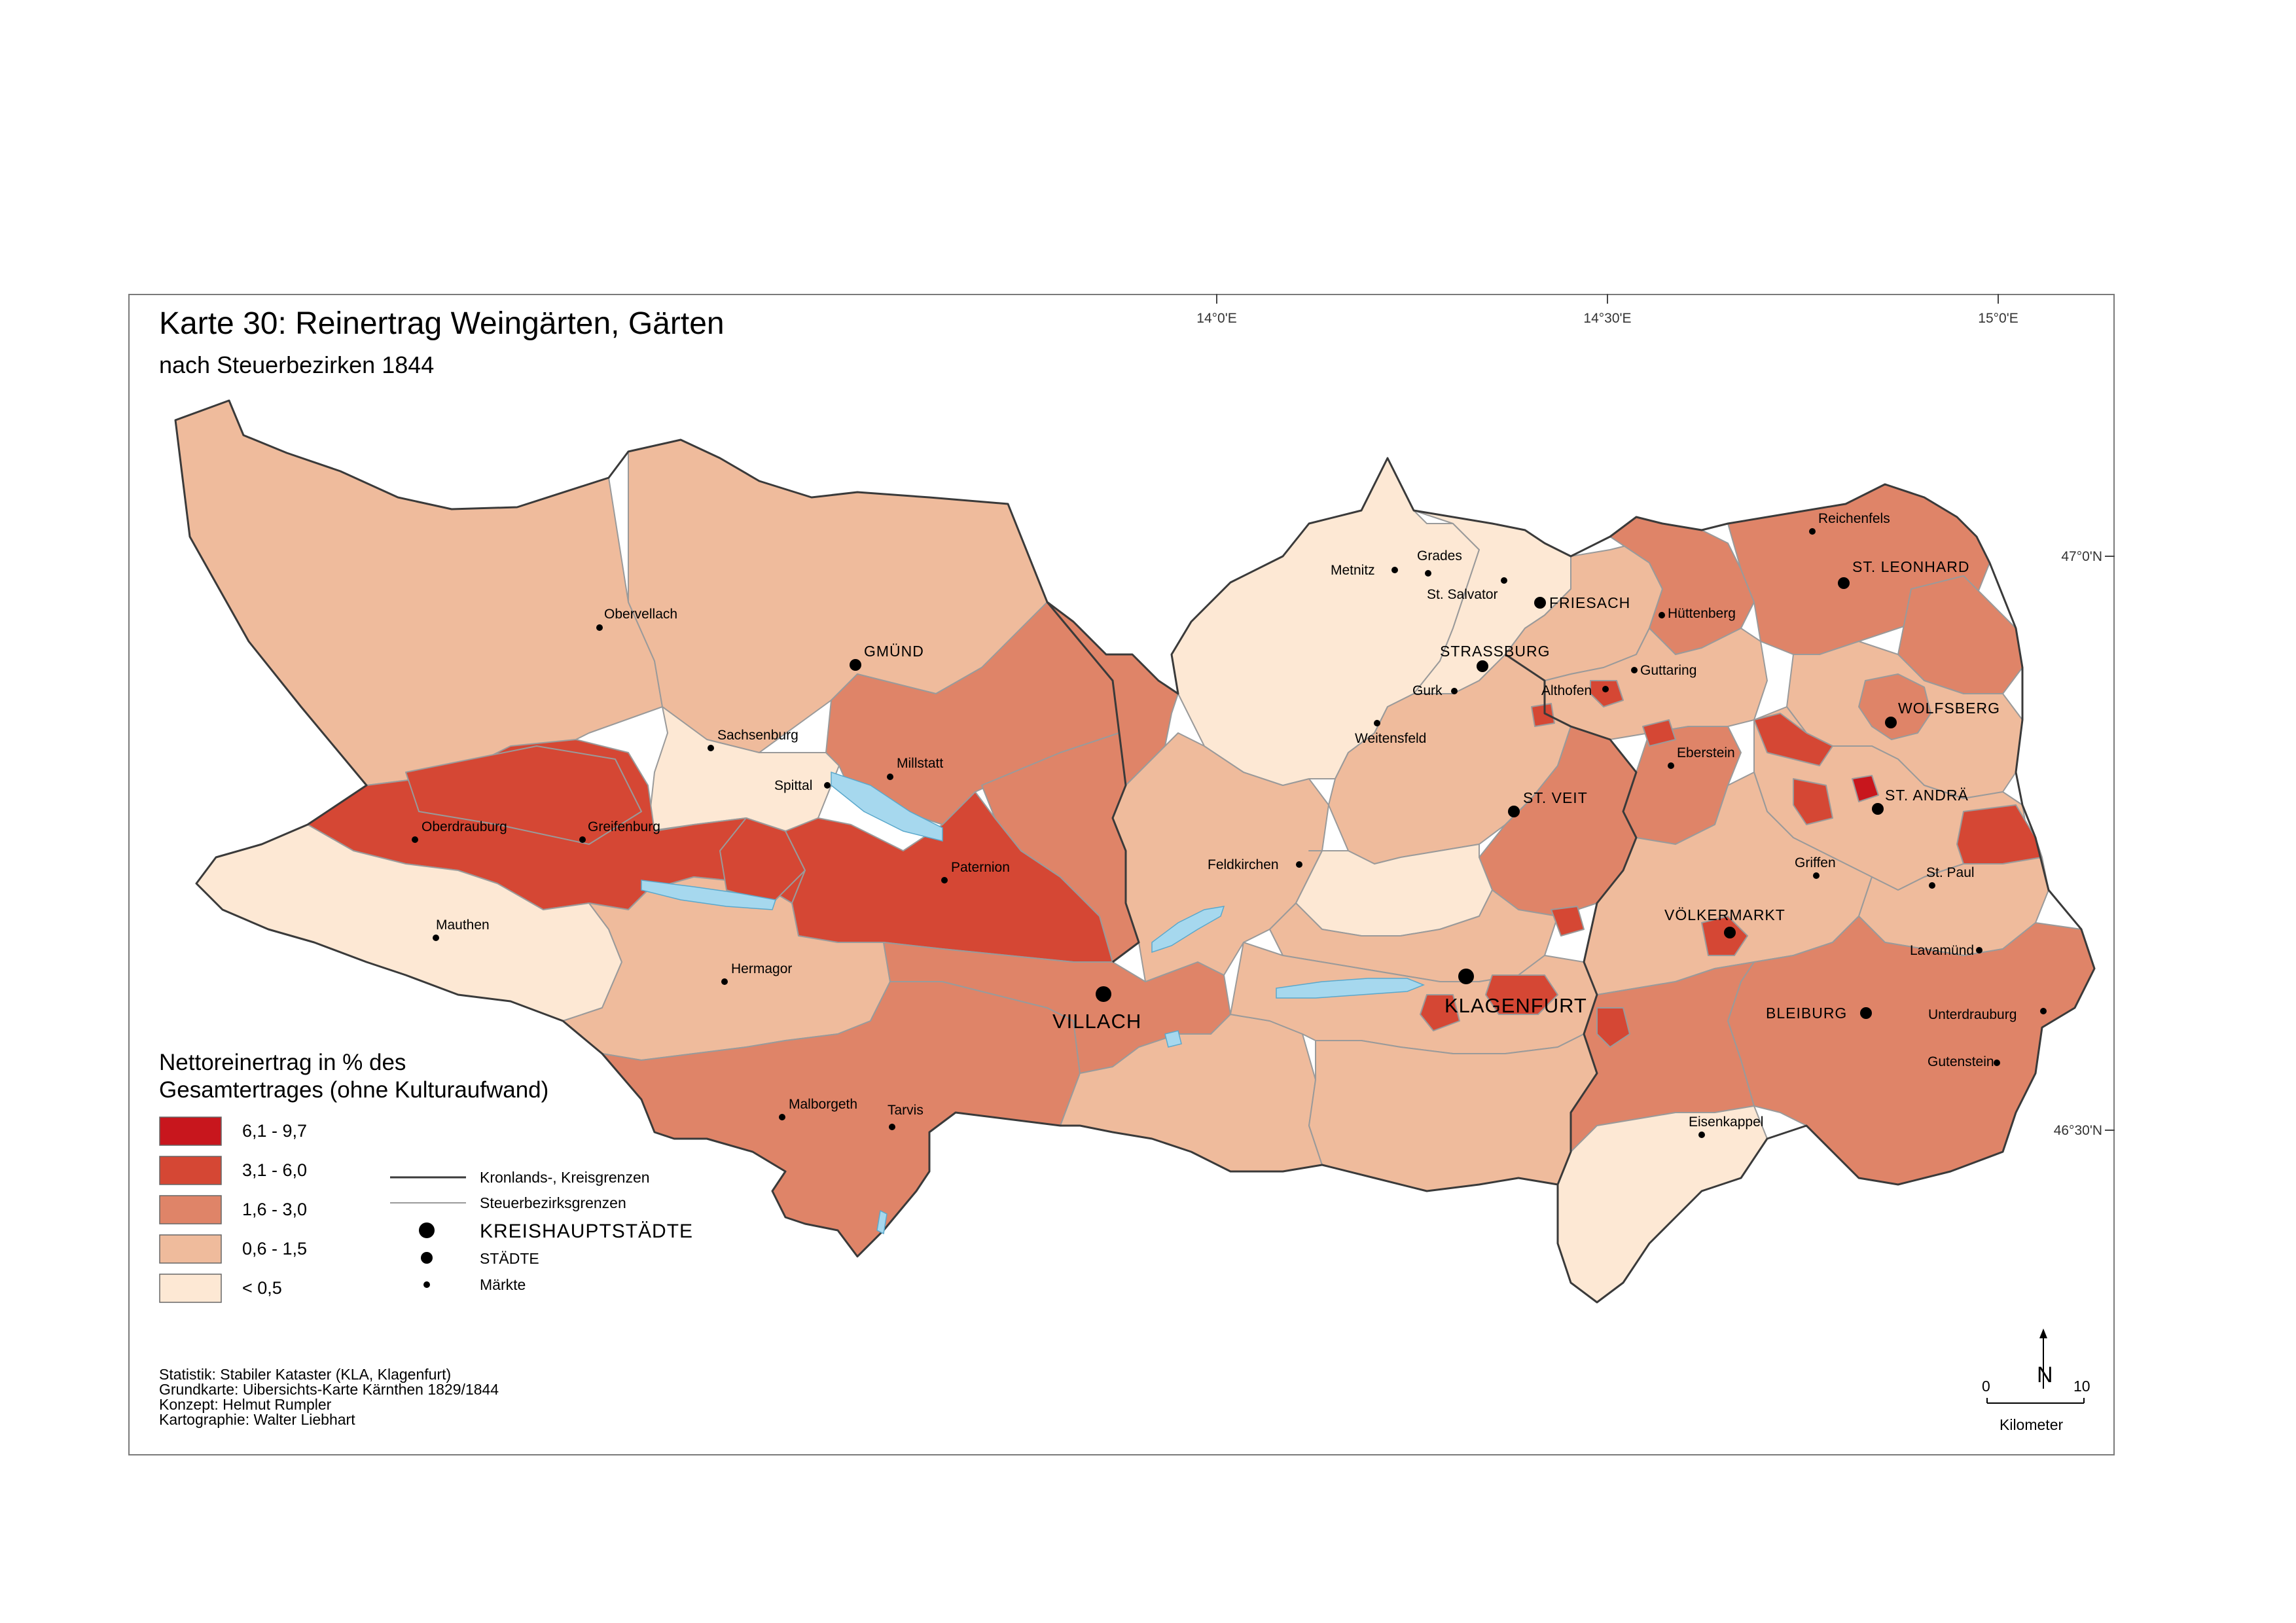 The height and width of the screenshot is (1623, 2296). I want to click on marker-bleiburg, so click(1866, 1013).